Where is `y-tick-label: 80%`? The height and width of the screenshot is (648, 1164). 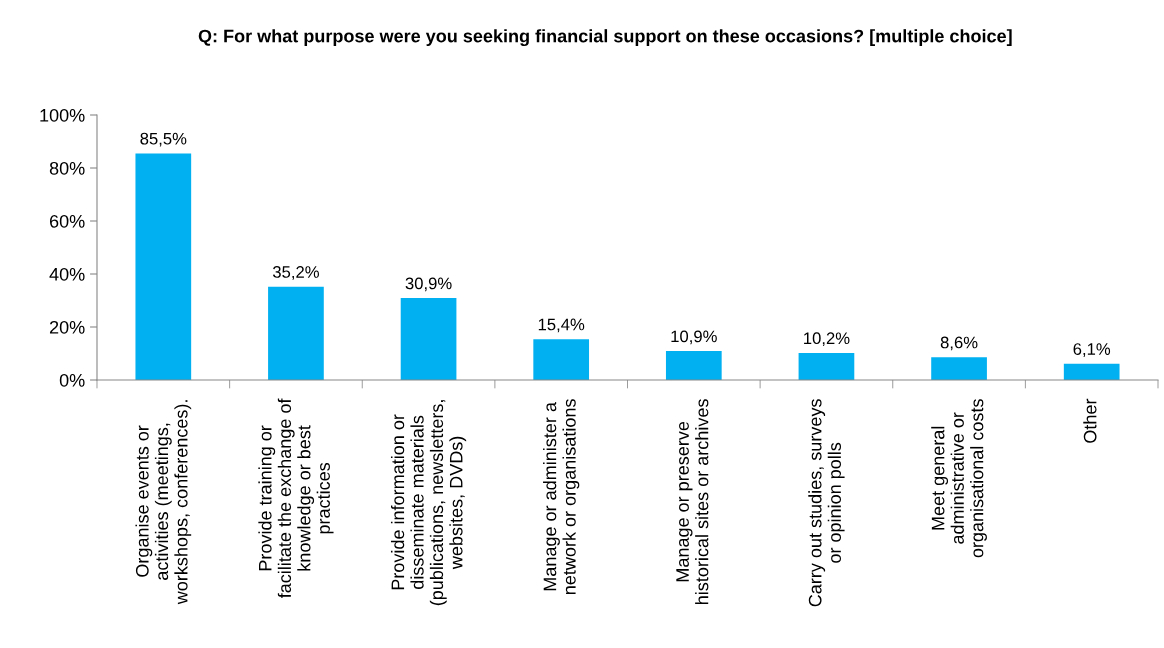
y-tick-label: 80% is located at coordinates (67, 168).